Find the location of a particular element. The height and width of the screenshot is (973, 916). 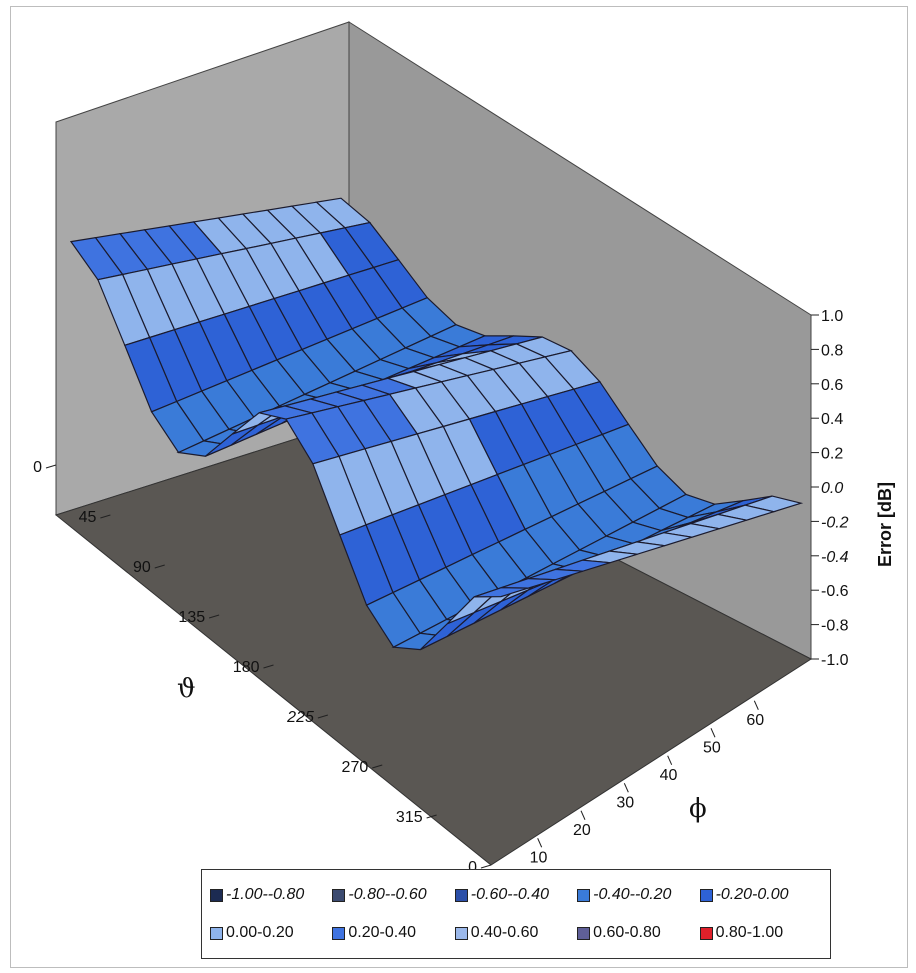

legend-item: 0.20-0.40 is located at coordinates (393, 933).